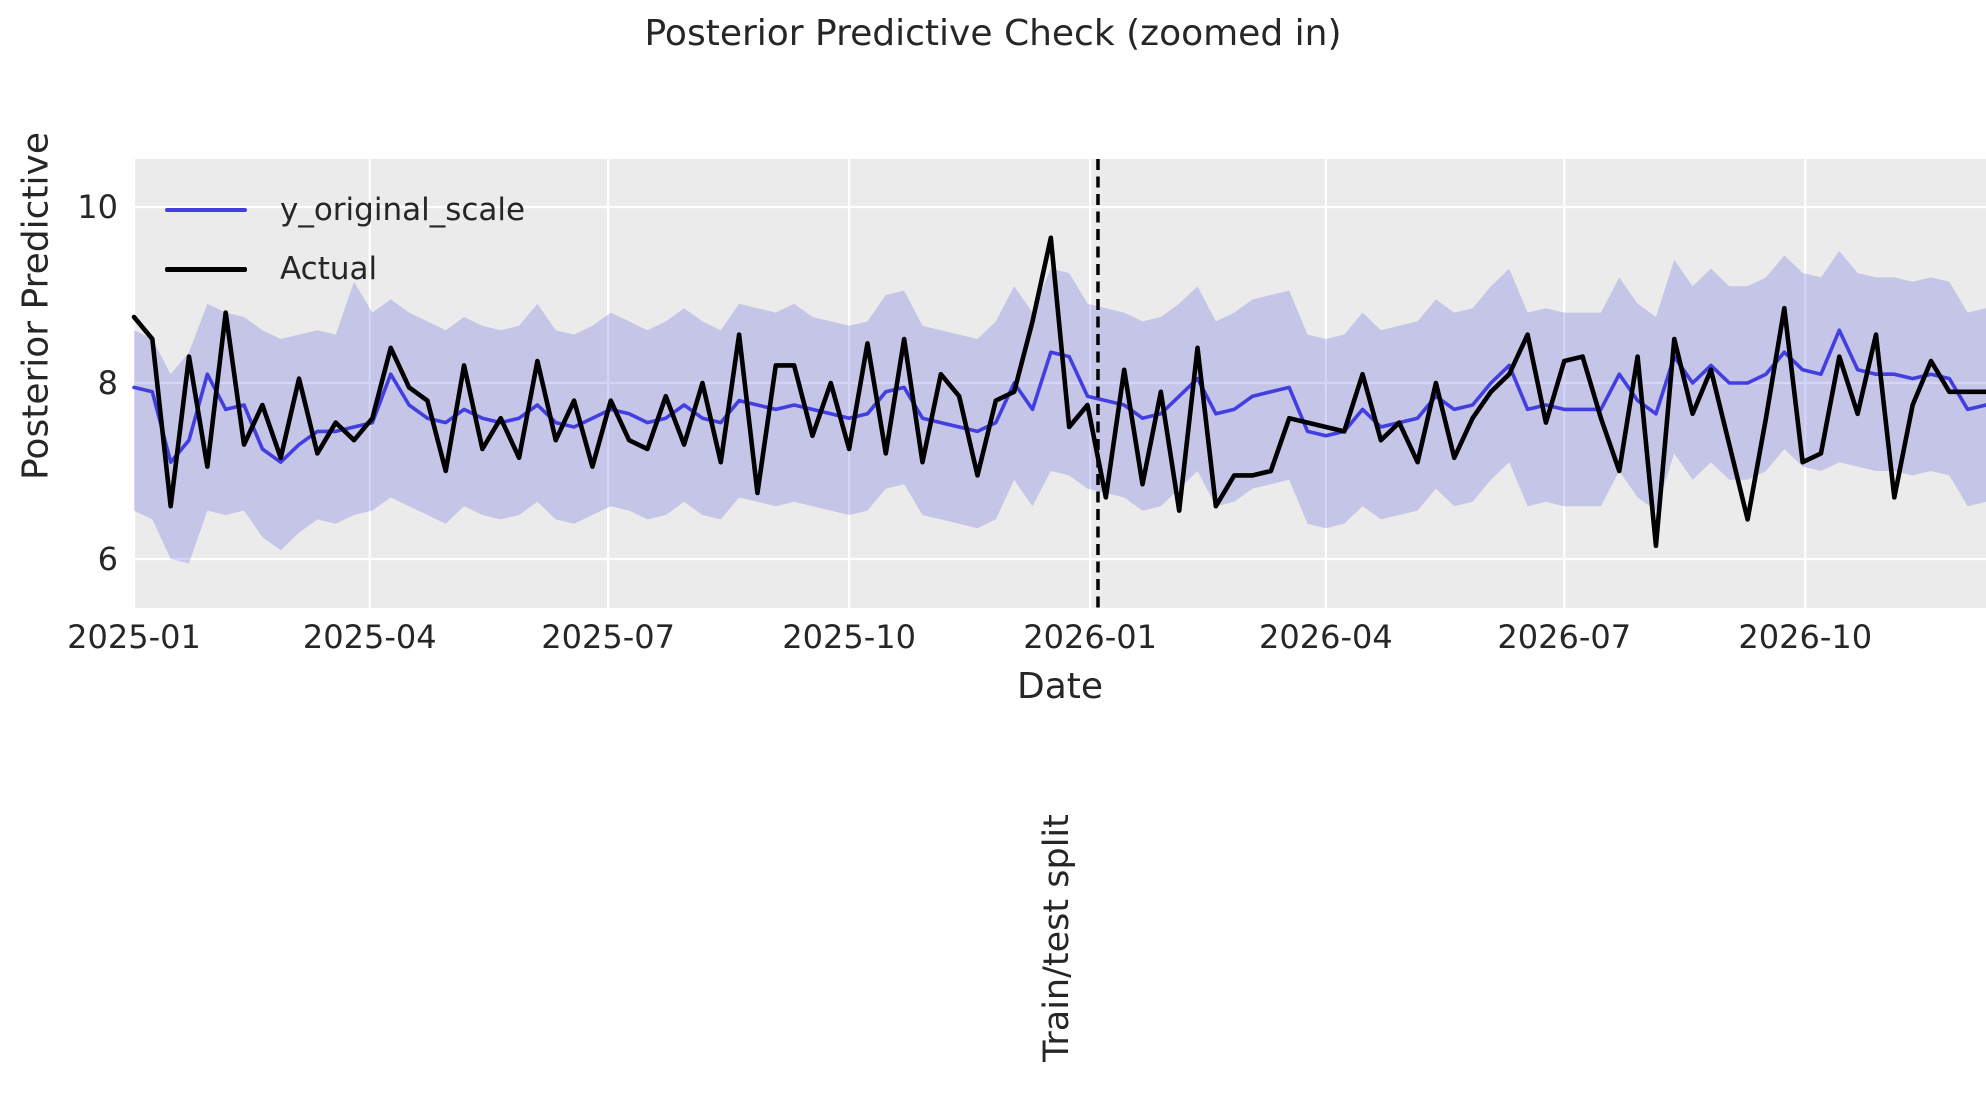  I want to click on legend: y_original_scale Actual, so click(345, 239).